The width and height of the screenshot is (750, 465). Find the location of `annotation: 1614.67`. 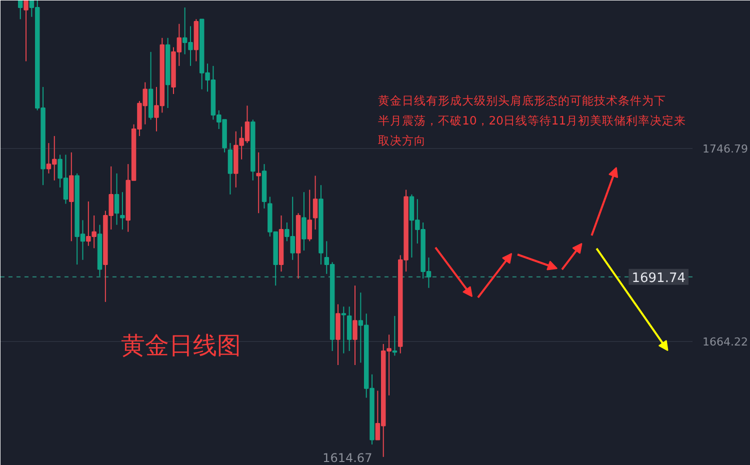

annotation: 1614.67 is located at coordinates (347, 458).